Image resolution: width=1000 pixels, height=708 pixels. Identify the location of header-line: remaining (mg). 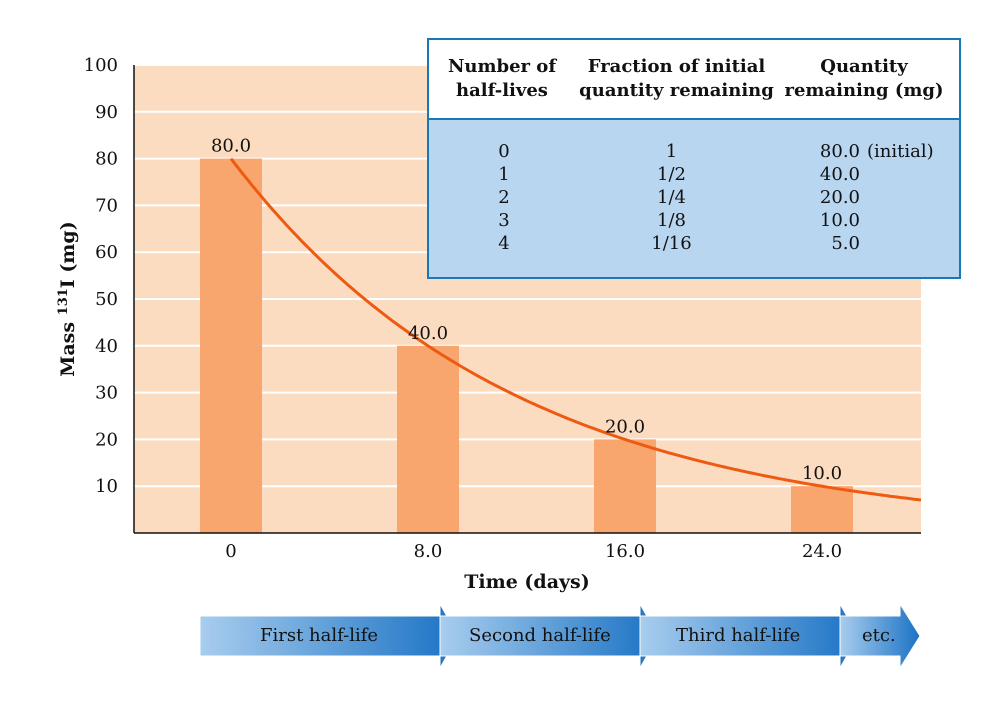
(864, 90).